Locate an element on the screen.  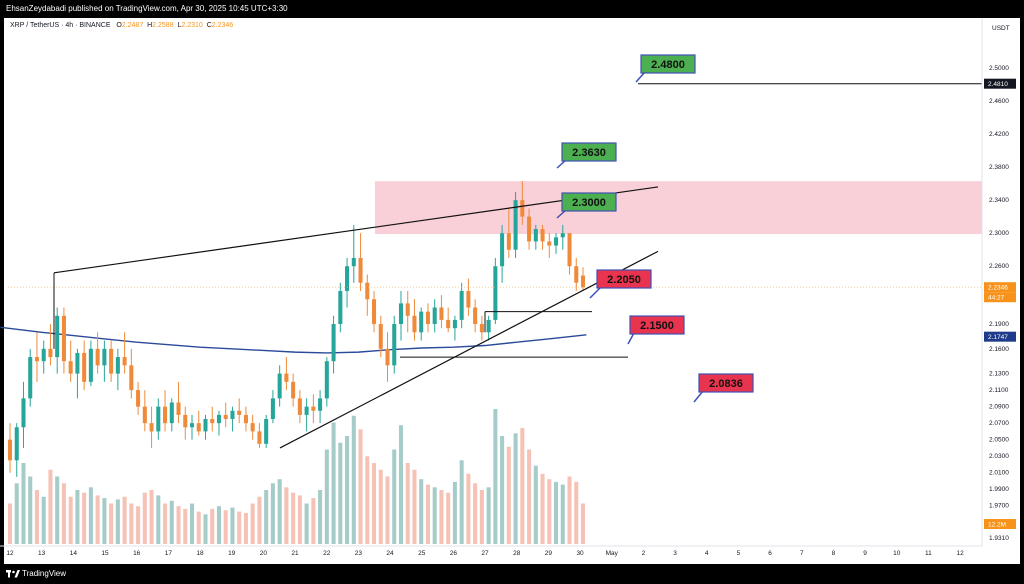
callout-2-0836: 2.0836 is located at coordinates (723, 388).